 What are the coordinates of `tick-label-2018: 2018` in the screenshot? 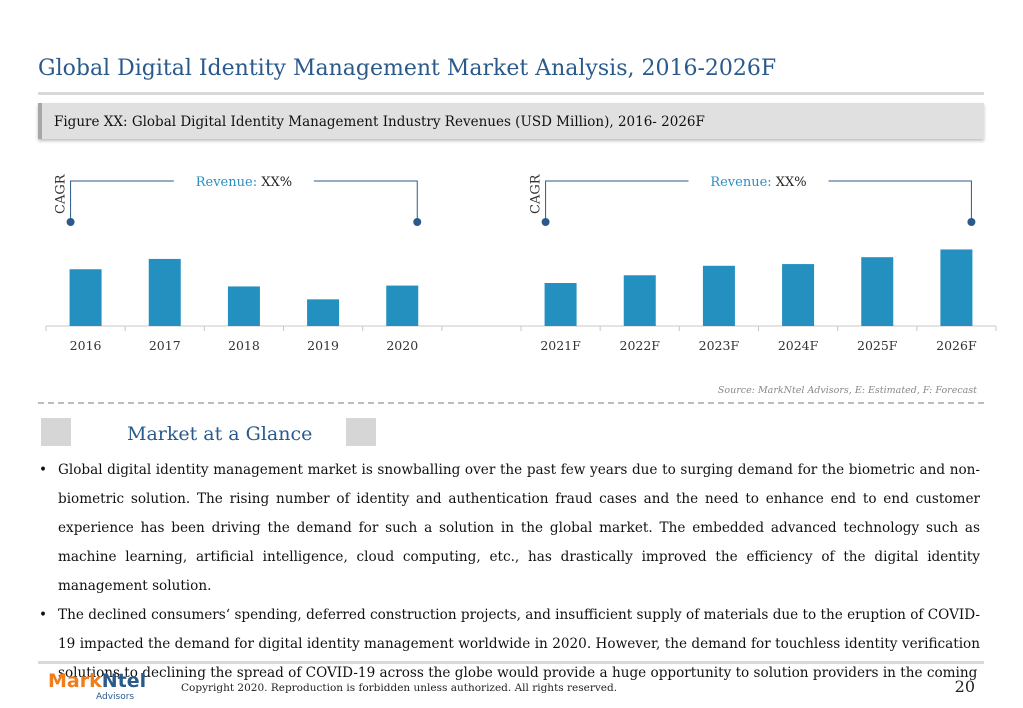 It's located at (244, 345).